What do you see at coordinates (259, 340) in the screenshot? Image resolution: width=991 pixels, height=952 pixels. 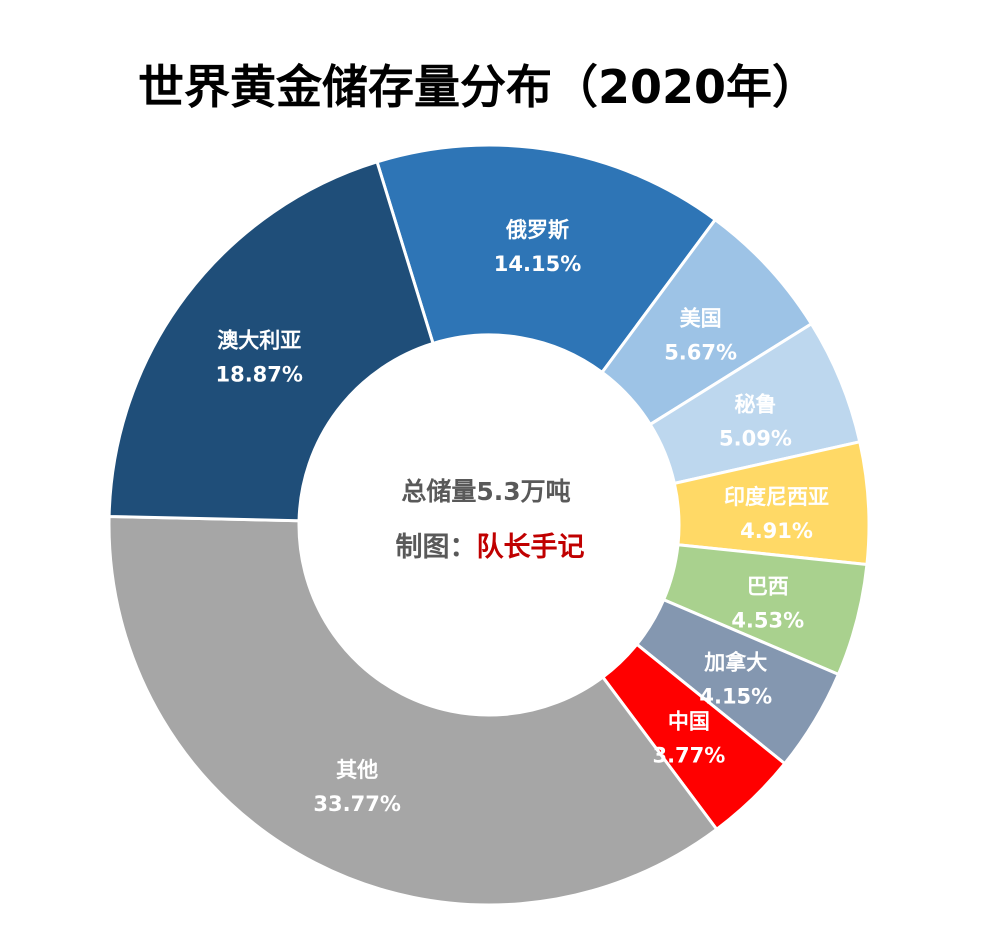 I see `slice-name-label: 澳大利亚` at bounding box center [259, 340].